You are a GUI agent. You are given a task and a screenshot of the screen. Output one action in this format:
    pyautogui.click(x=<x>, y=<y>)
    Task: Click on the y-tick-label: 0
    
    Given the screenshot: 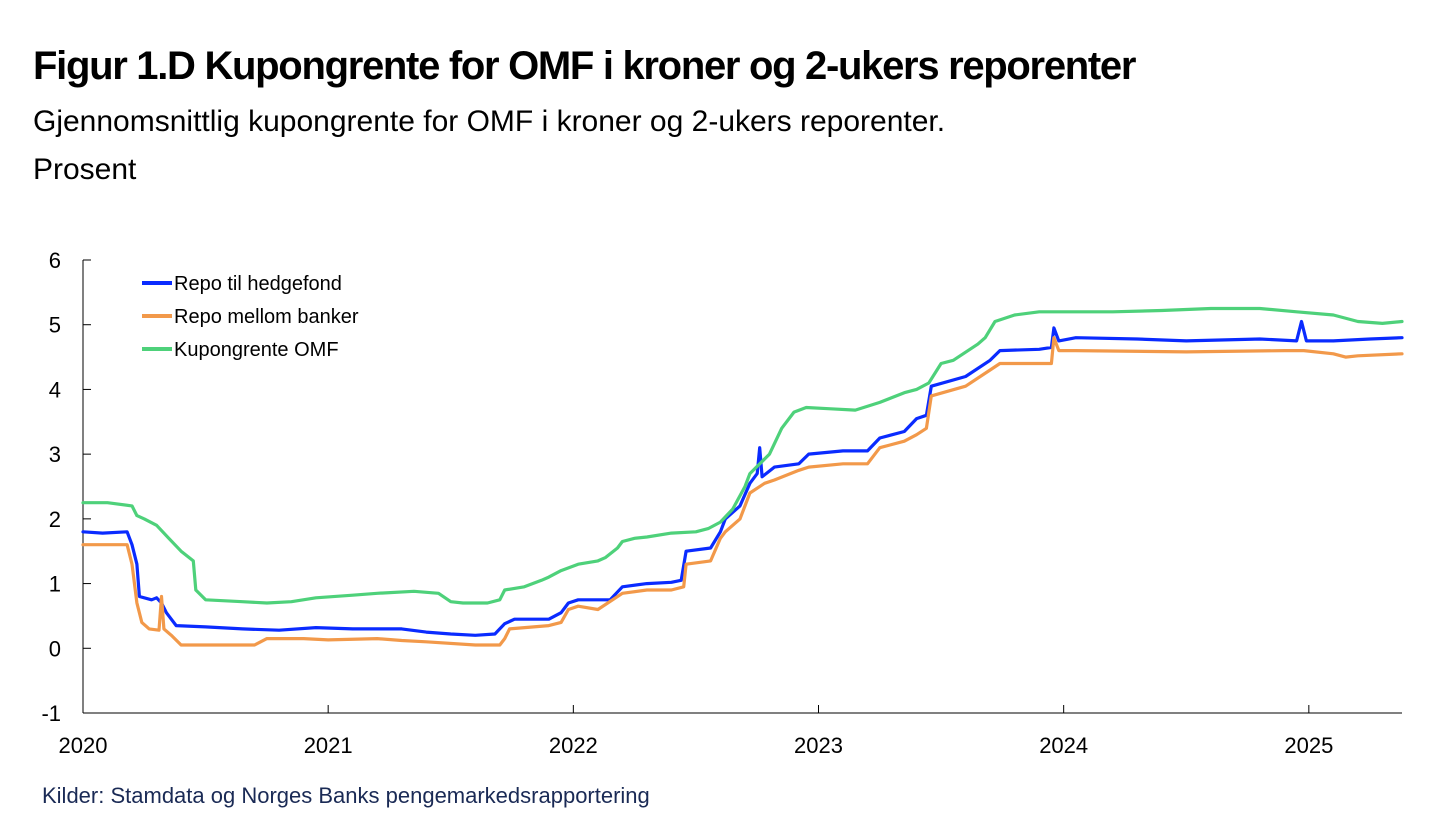 What is the action you would take?
    pyautogui.click(x=55, y=648)
    